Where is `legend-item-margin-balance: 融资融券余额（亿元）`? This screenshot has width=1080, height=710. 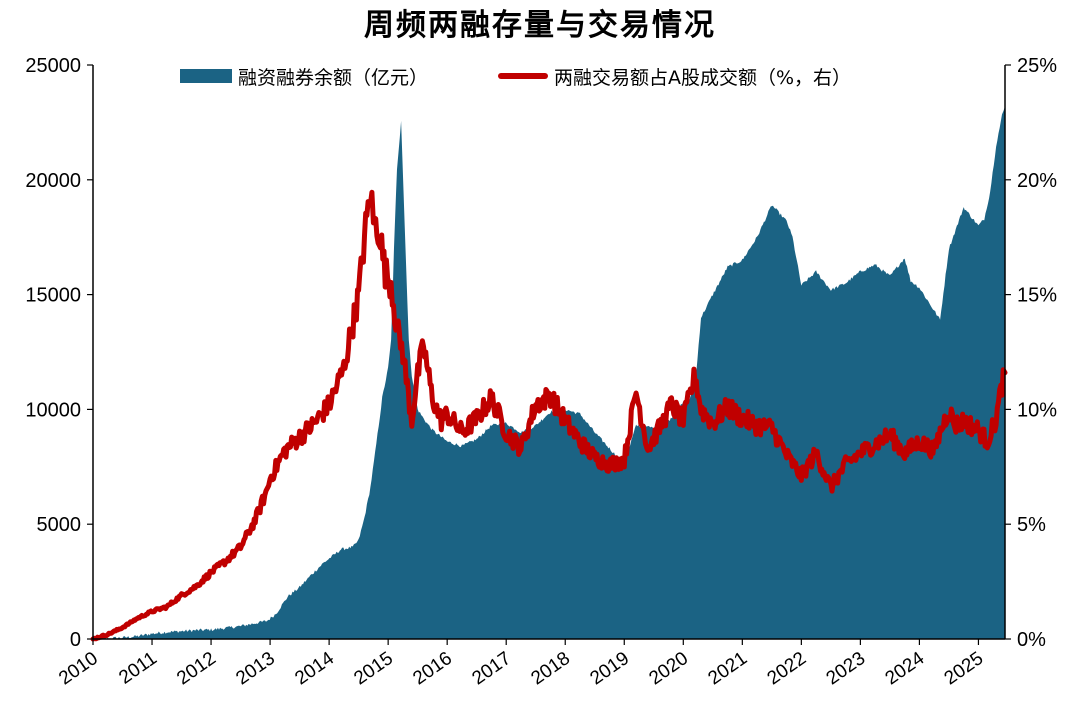 legend-item-margin-balance: 融资融券余额（亿元） is located at coordinates (304, 76).